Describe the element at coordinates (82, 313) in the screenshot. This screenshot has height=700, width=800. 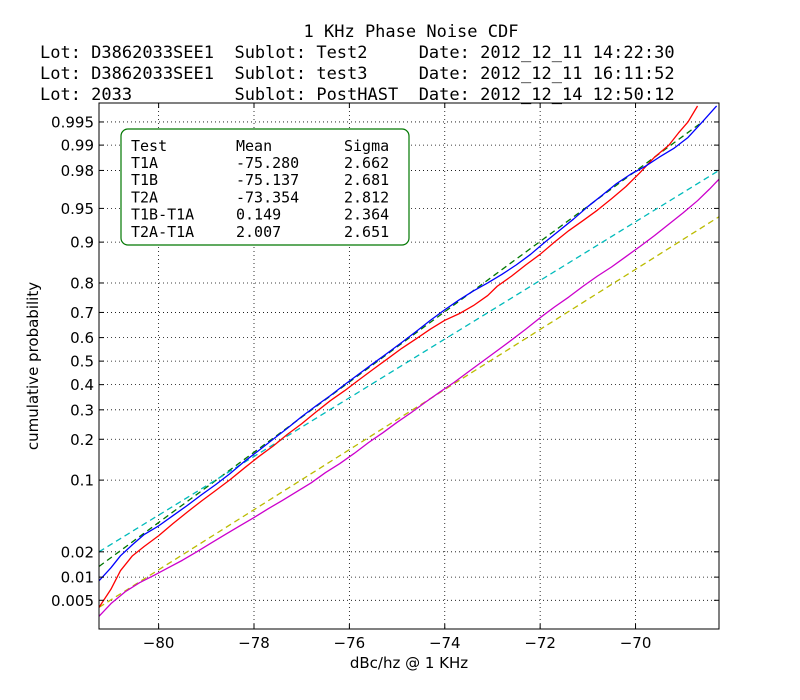
I see `y-tick-label: 0.7` at that location.